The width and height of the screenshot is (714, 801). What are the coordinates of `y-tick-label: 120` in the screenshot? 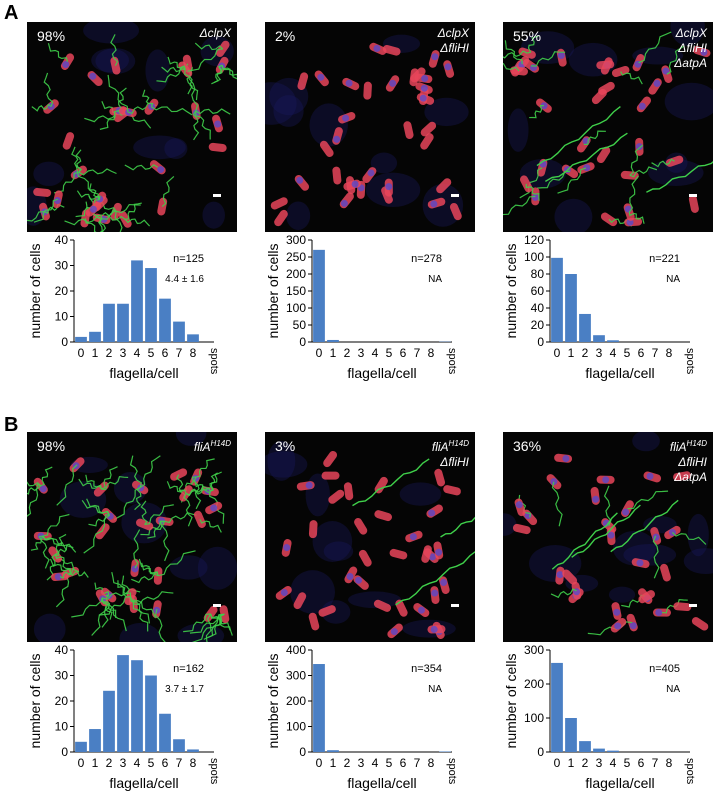 It's located at (534, 240).